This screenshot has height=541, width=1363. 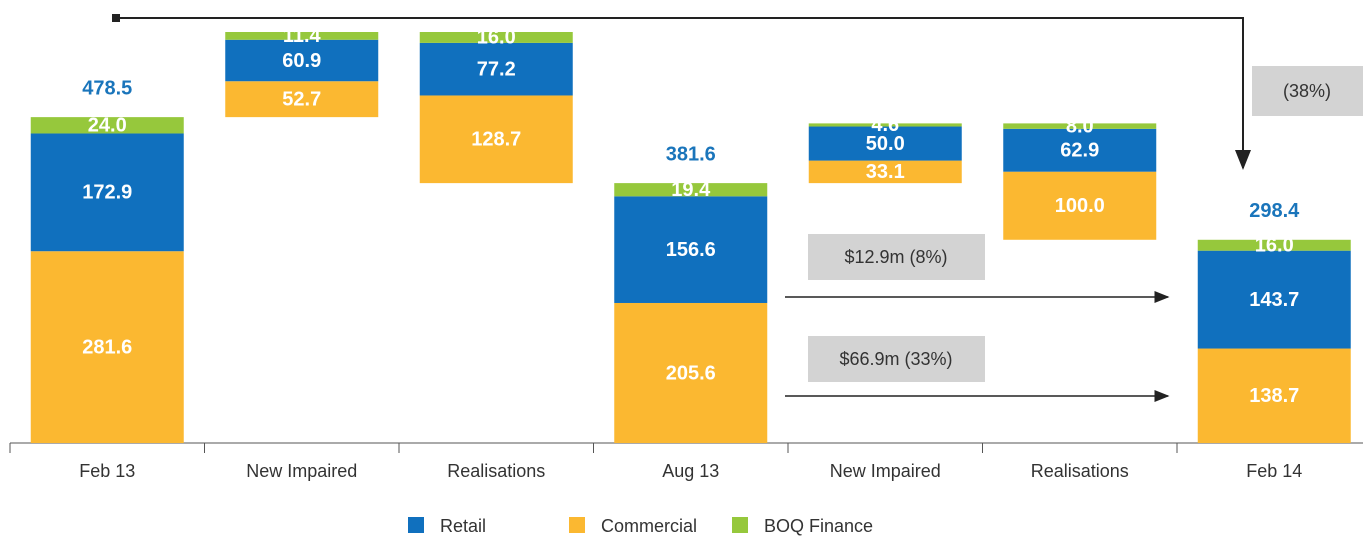 I want to click on x-tick-label: Feb 14, so click(x=1274, y=471).